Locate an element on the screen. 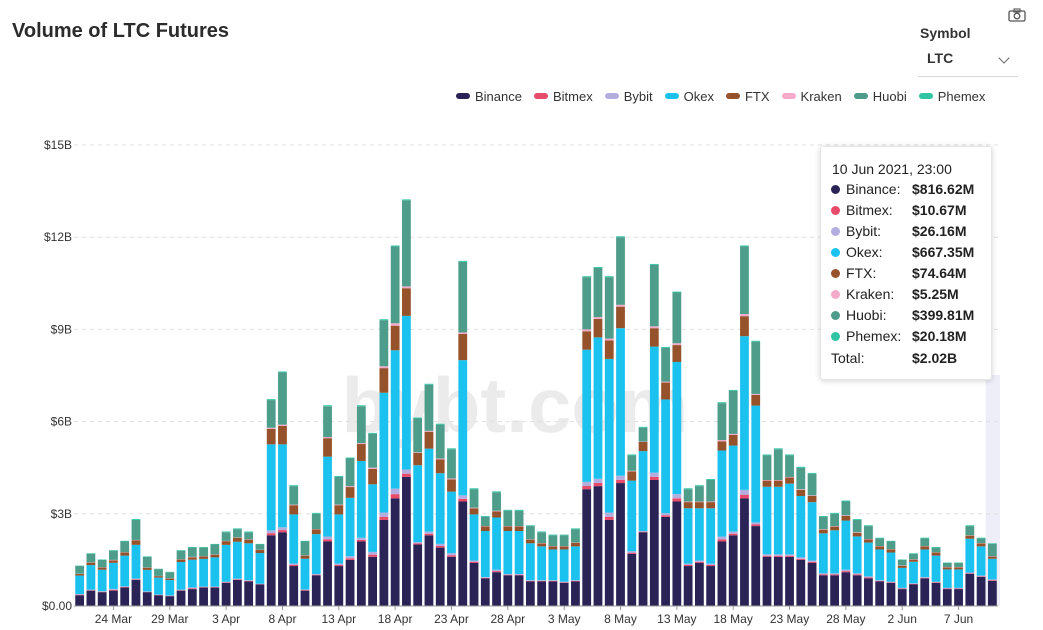 The height and width of the screenshot is (630, 1043). legend-item-huobi: Huobi is located at coordinates (880, 96).